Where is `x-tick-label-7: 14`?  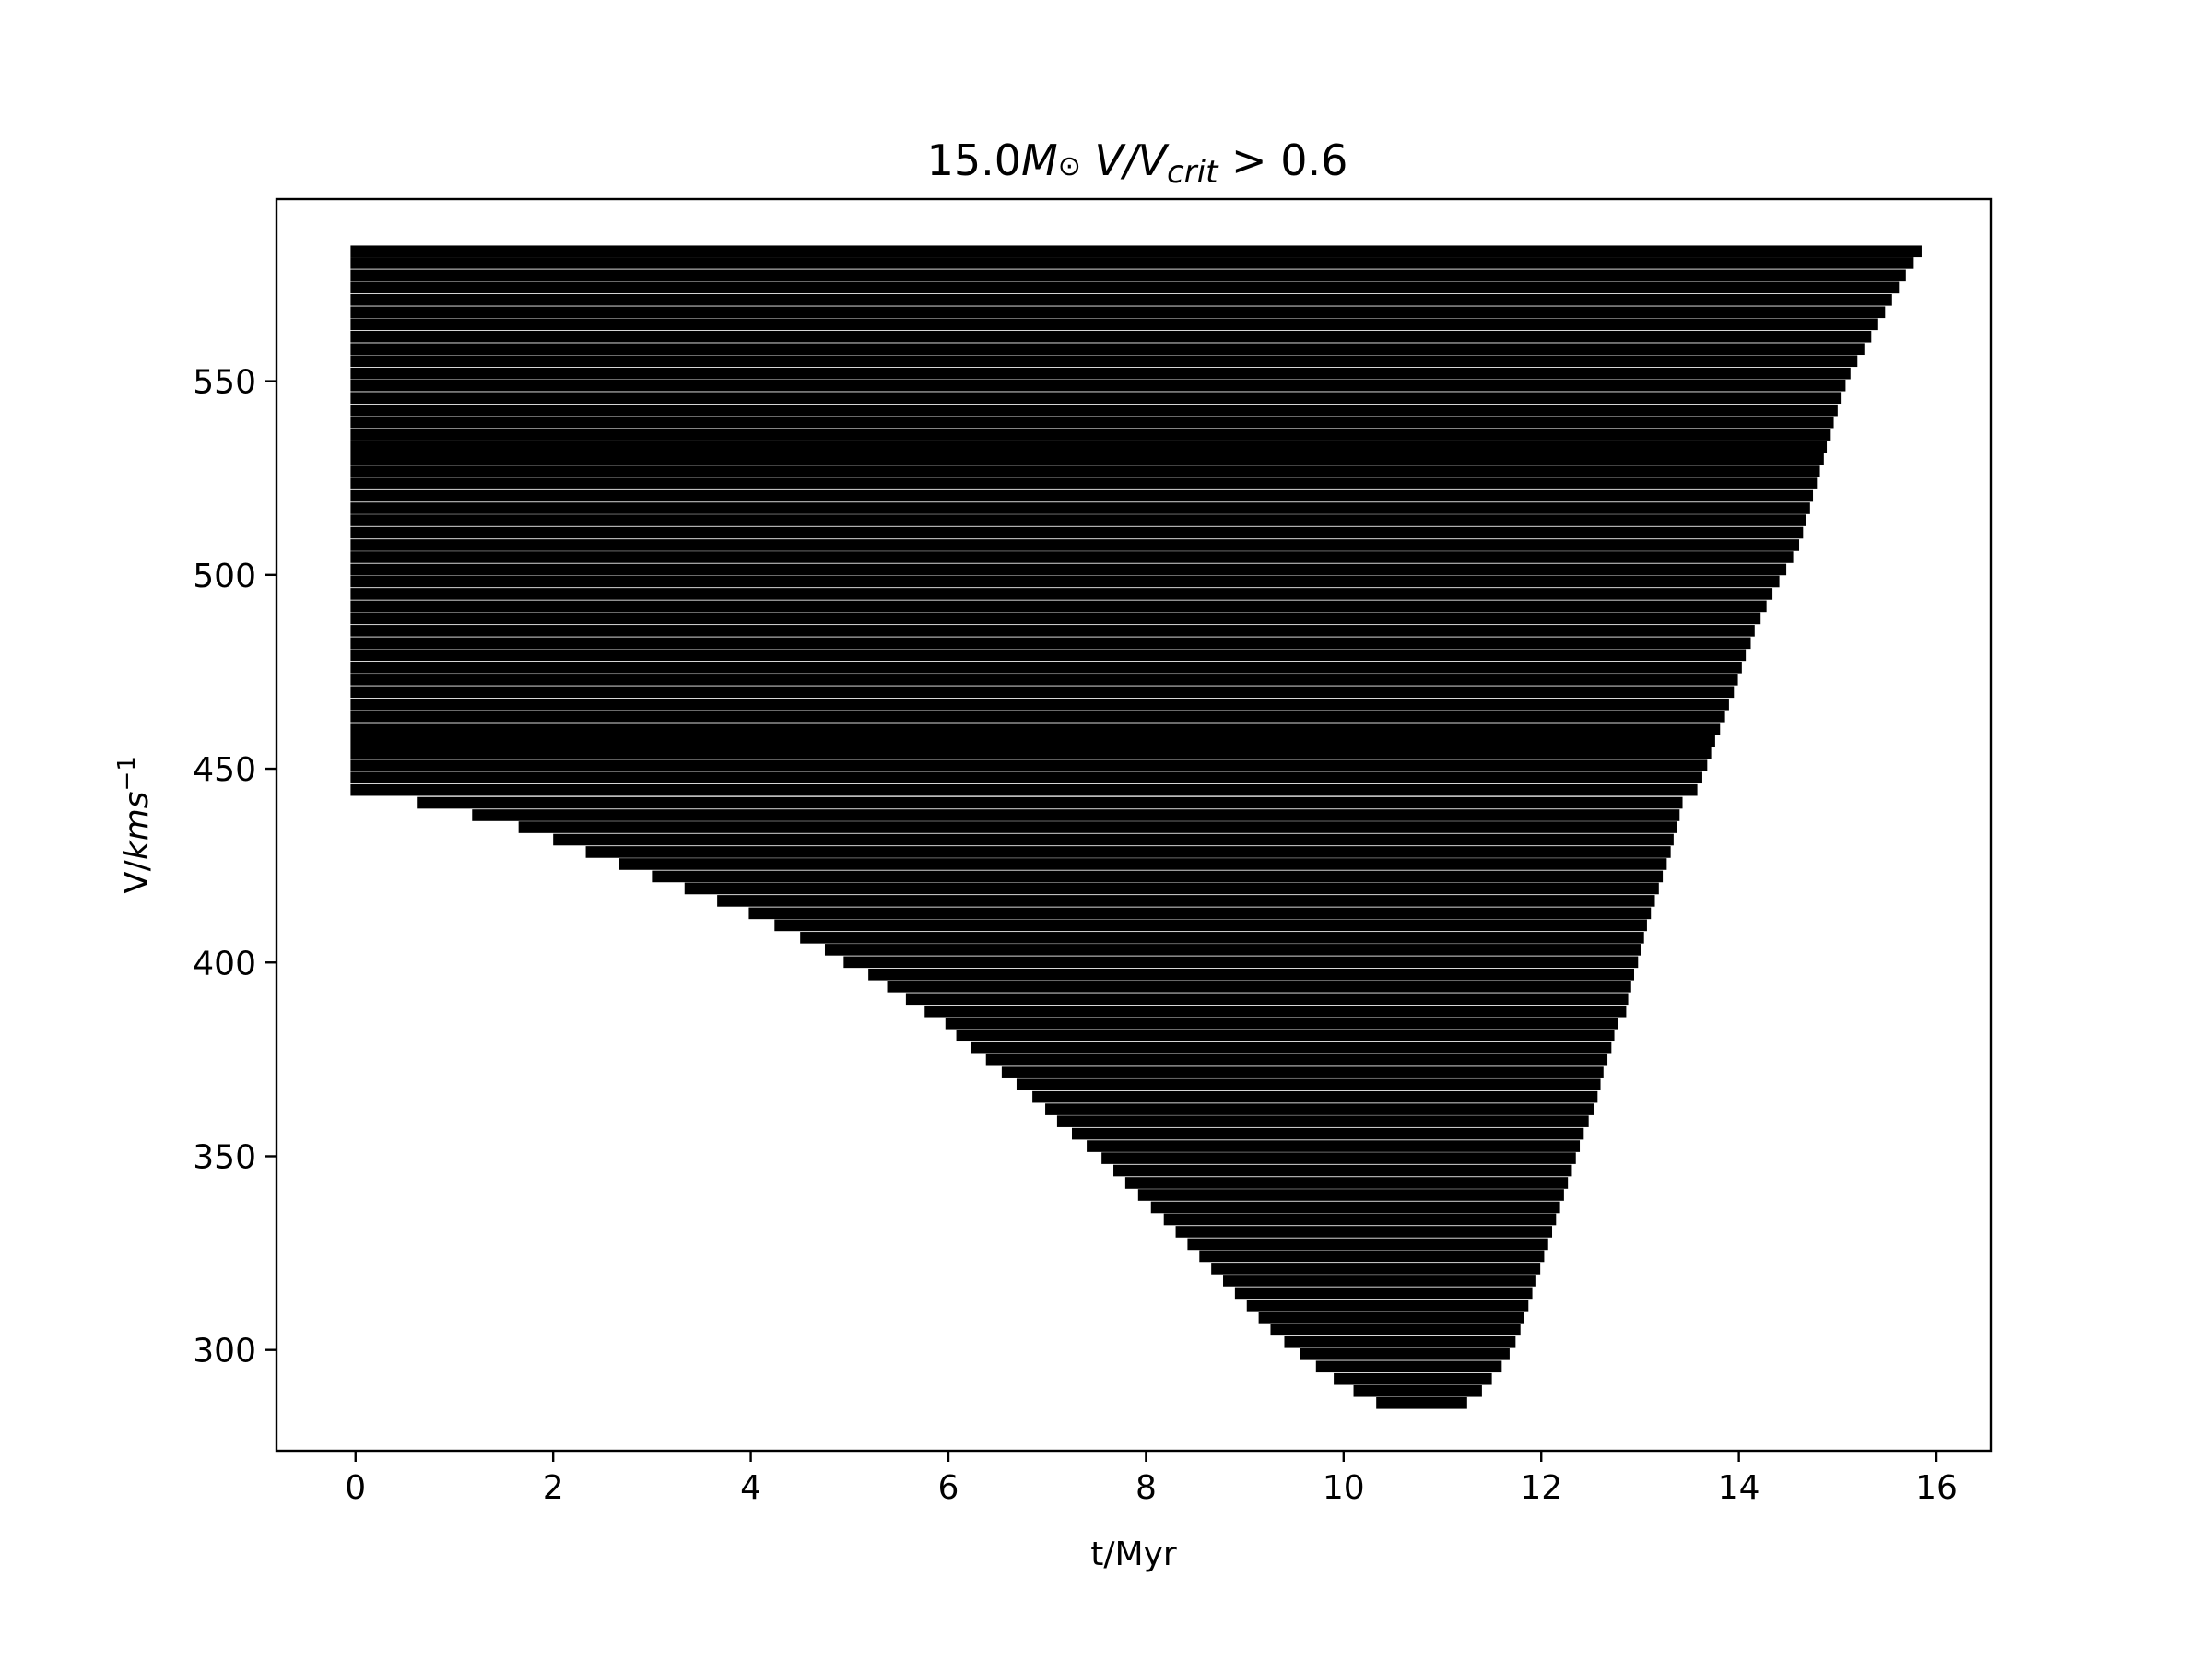
x-tick-label-7: 14 is located at coordinates (1739, 1488).